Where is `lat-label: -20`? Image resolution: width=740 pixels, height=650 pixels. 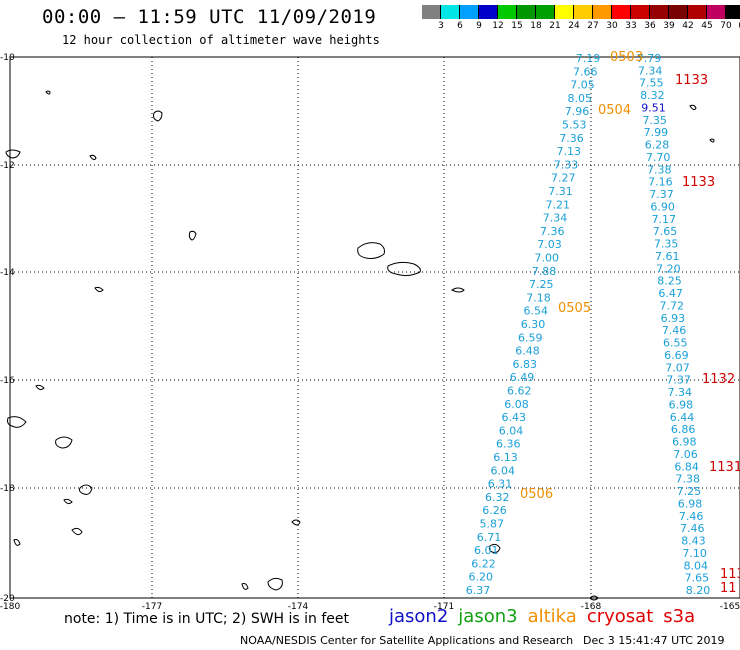
lat-label: -20 is located at coordinates (7, 599).